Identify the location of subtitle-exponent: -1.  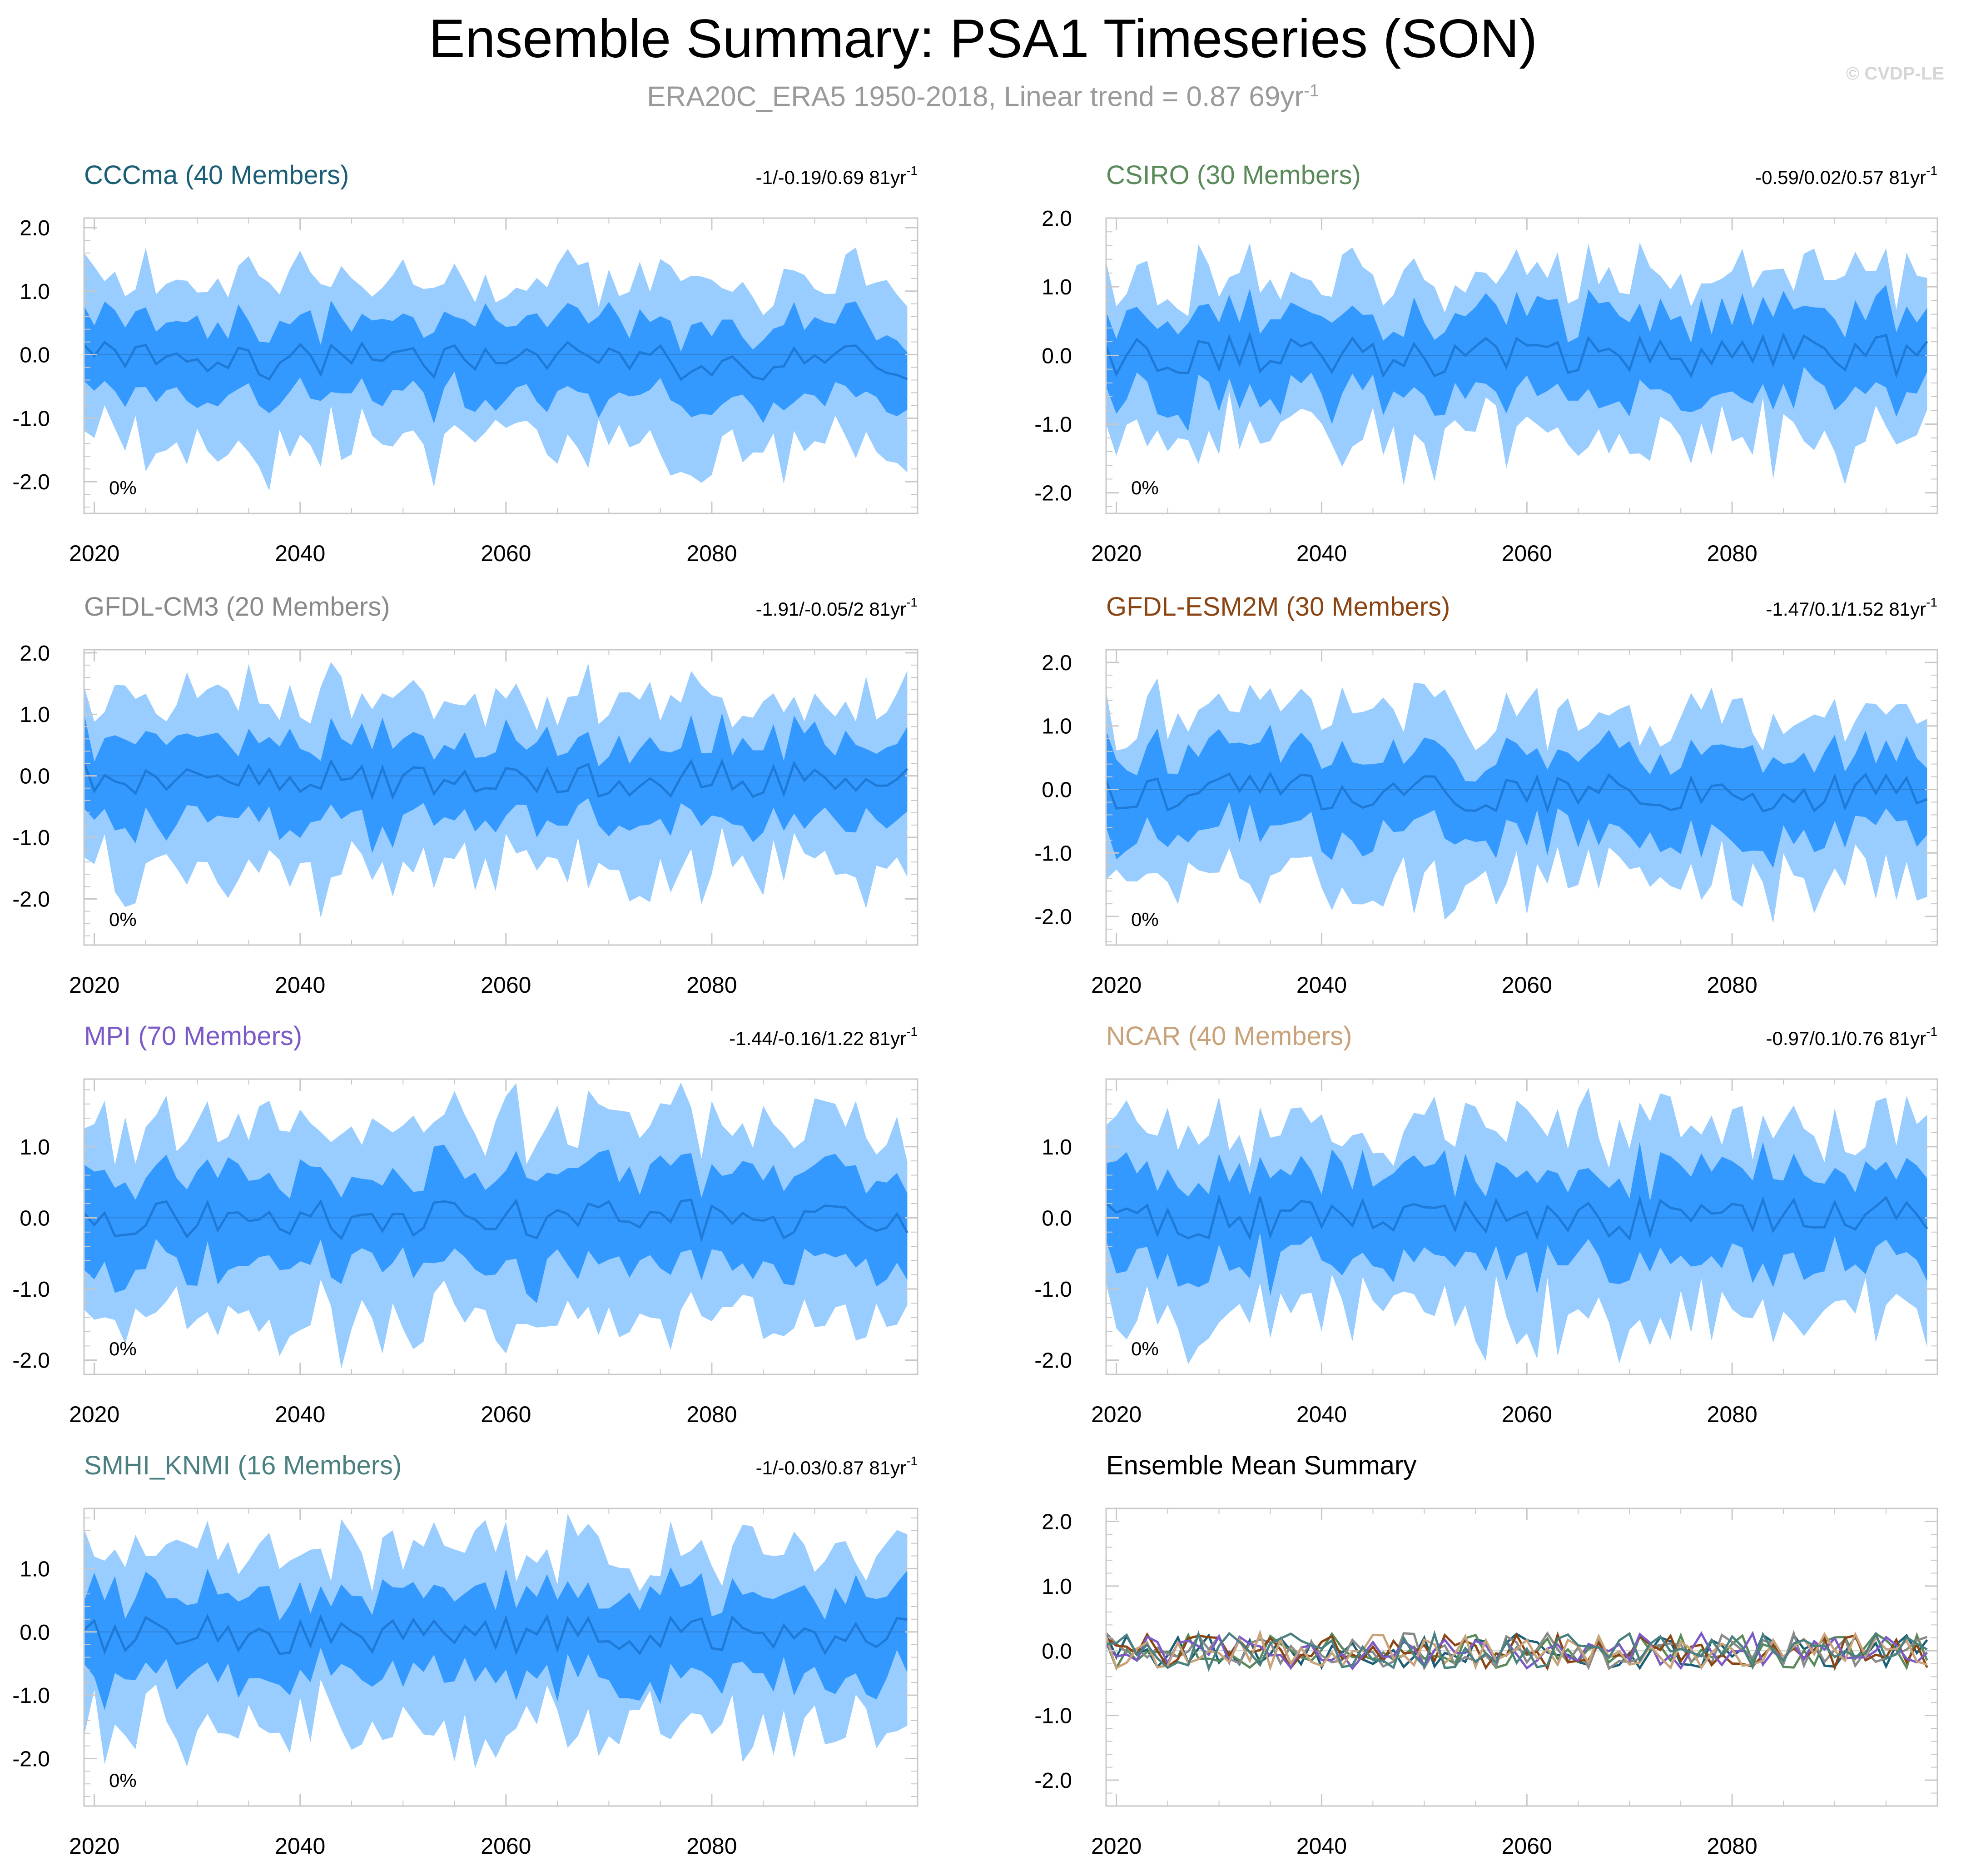
(1311, 90).